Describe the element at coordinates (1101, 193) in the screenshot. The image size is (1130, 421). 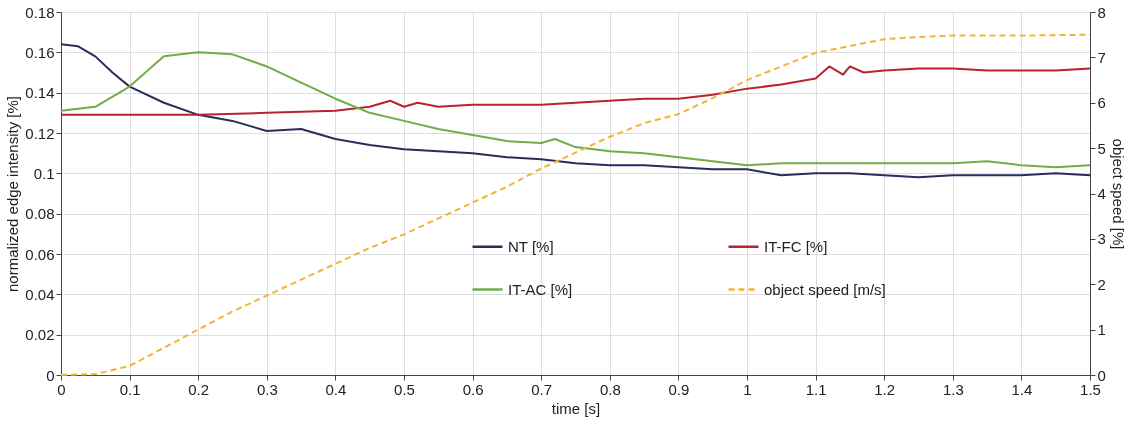
I see `y2-tick-label: 4` at that location.